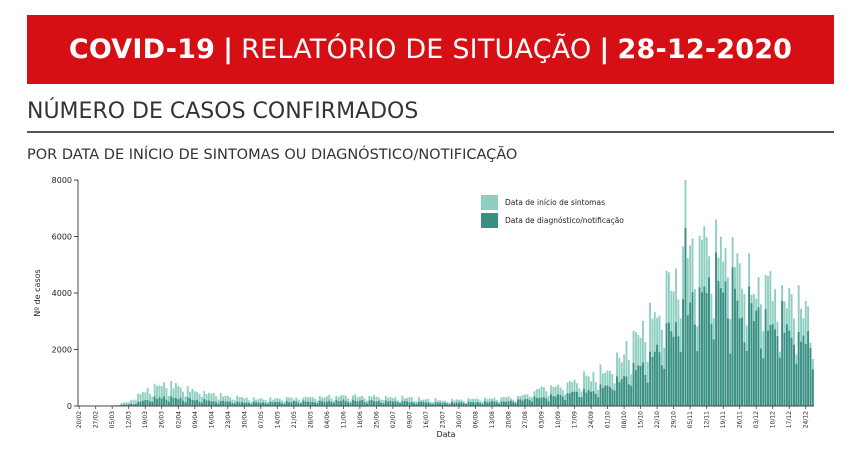 The height and width of the screenshot is (449, 861). Describe the element at coordinates (705, 49) in the screenshot. I see `header-report-date: 28-12-2020` at that location.